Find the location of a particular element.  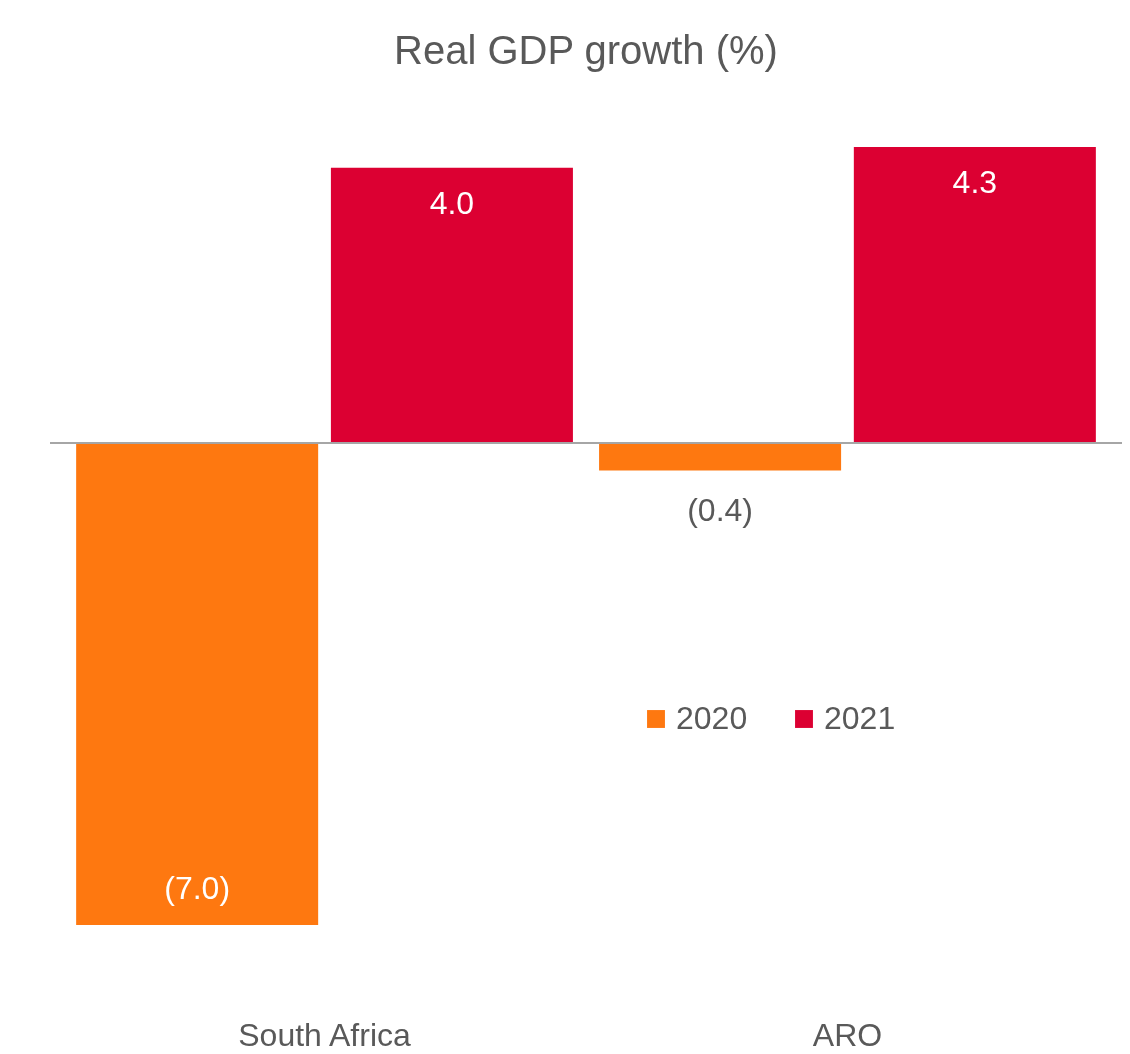

legend-label: 2020 is located at coordinates (712, 718).